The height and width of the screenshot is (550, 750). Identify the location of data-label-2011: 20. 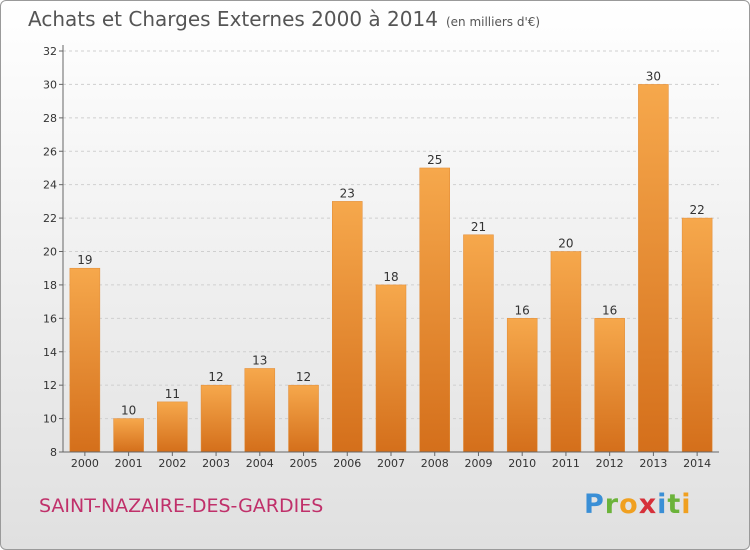
(565, 244).